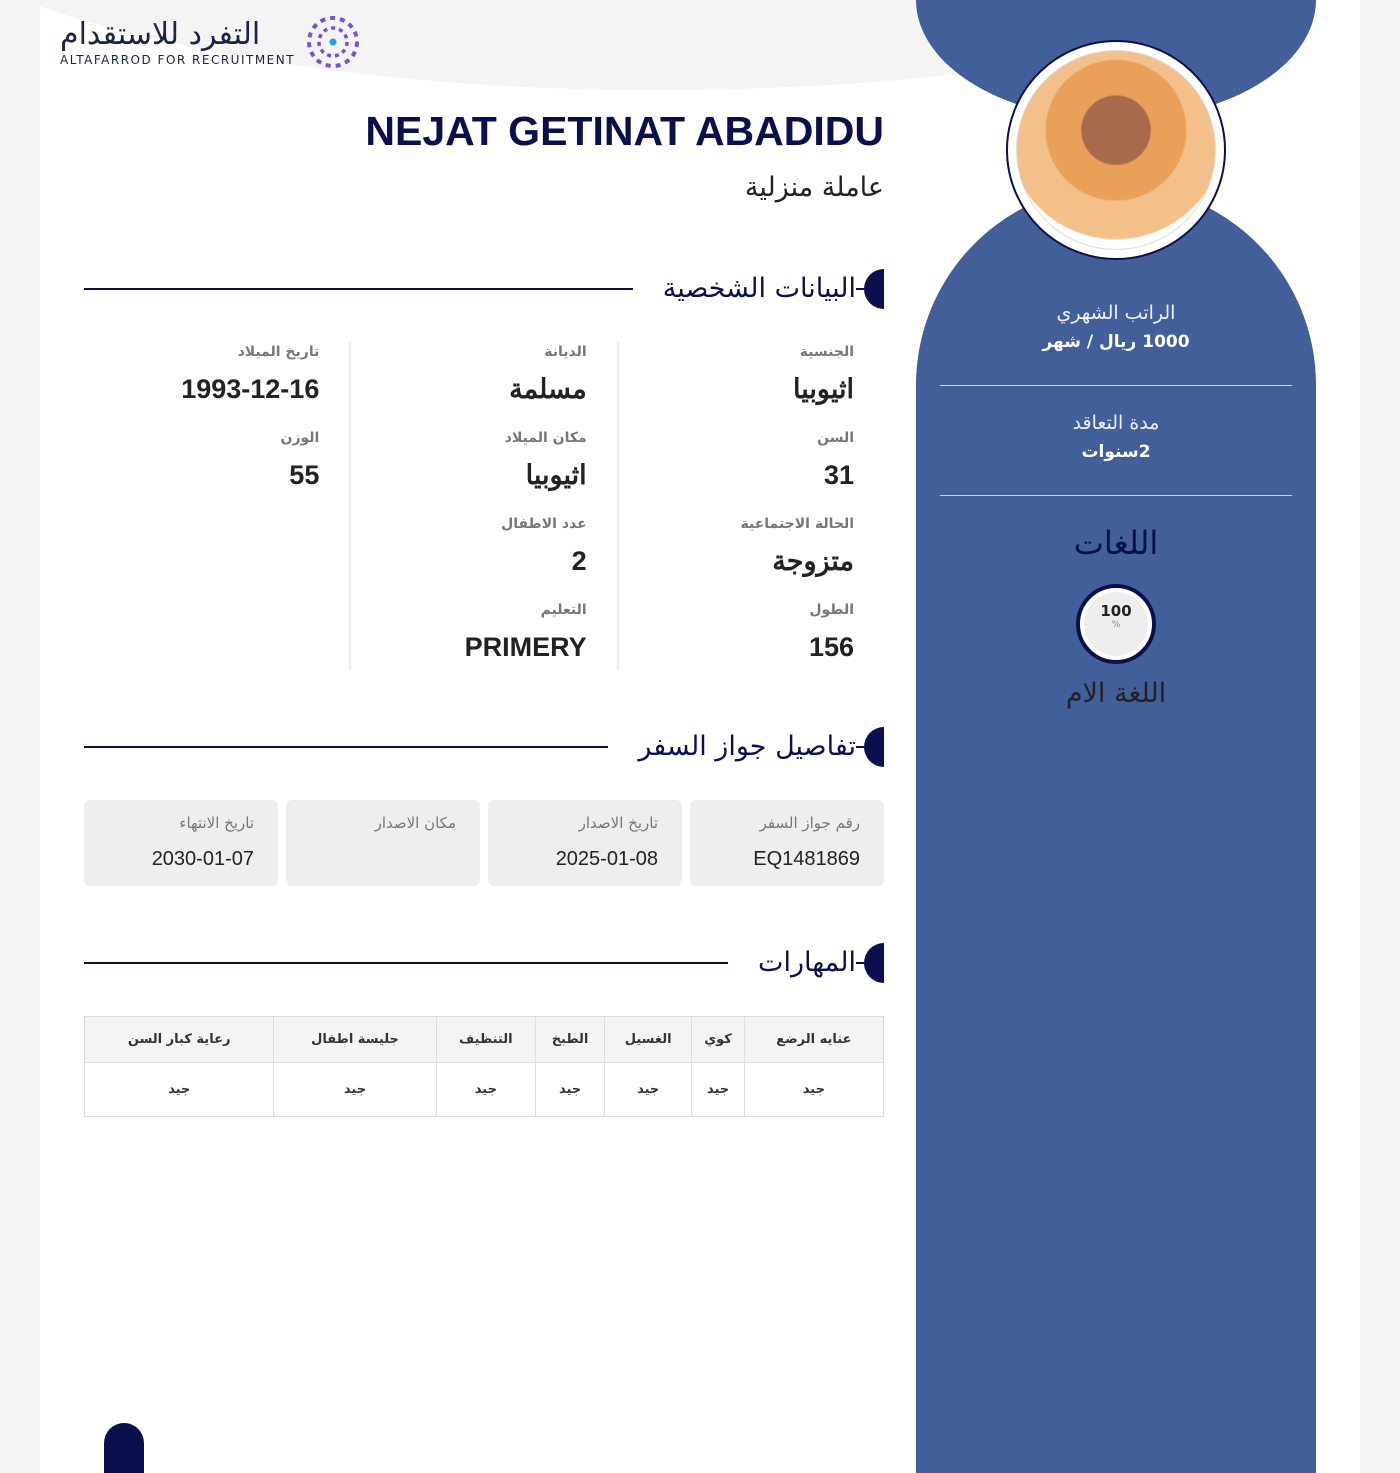 The height and width of the screenshot is (1473, 1400). Describe the element at coordinates (787, 843) in the screenshot. I see `passport-card: رقم جواز السفر EQ1481869` at that location.